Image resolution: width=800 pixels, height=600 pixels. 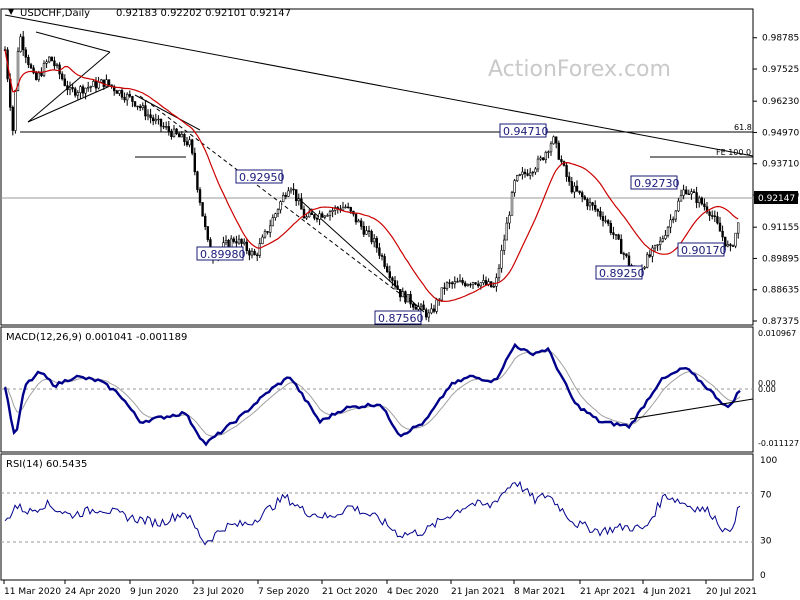 I want to click on time-tick-label: 21 Oct 2020, so click(x=350, y=592).